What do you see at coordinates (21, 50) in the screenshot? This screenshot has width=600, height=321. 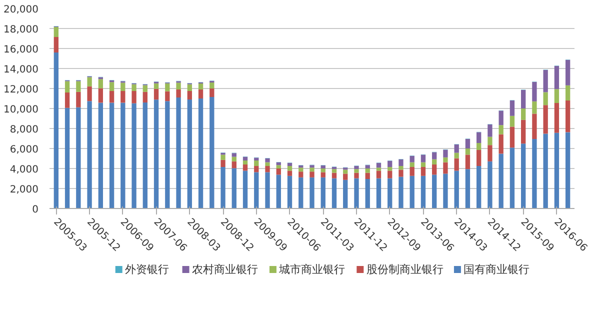 I see `y-tick-label: 16,000` at bounding box center [21, 50].